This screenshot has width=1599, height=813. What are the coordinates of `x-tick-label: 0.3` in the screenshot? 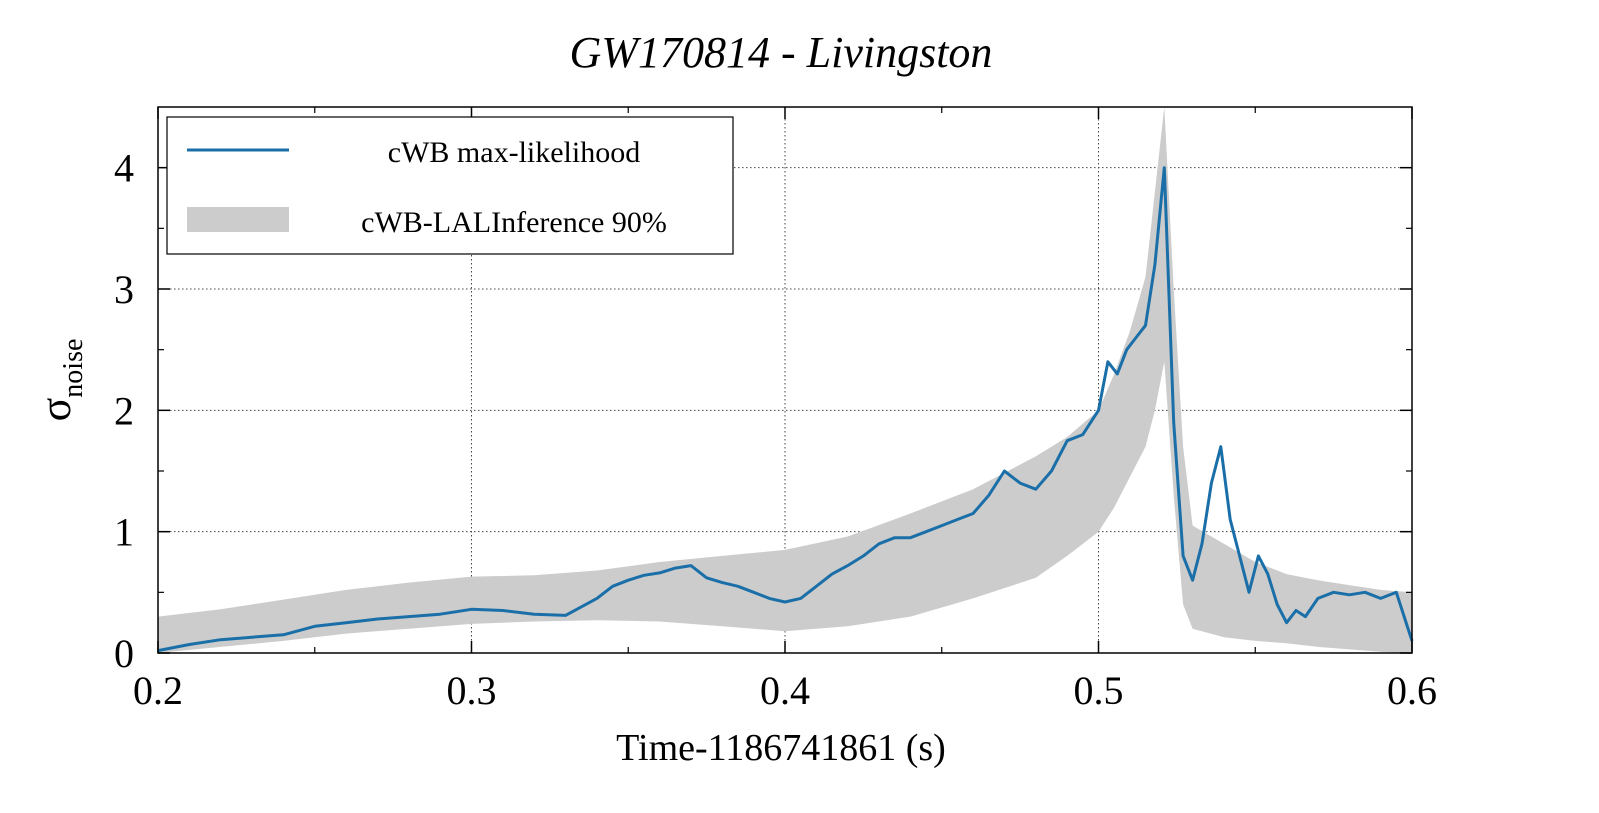 It's located at (472, 690).